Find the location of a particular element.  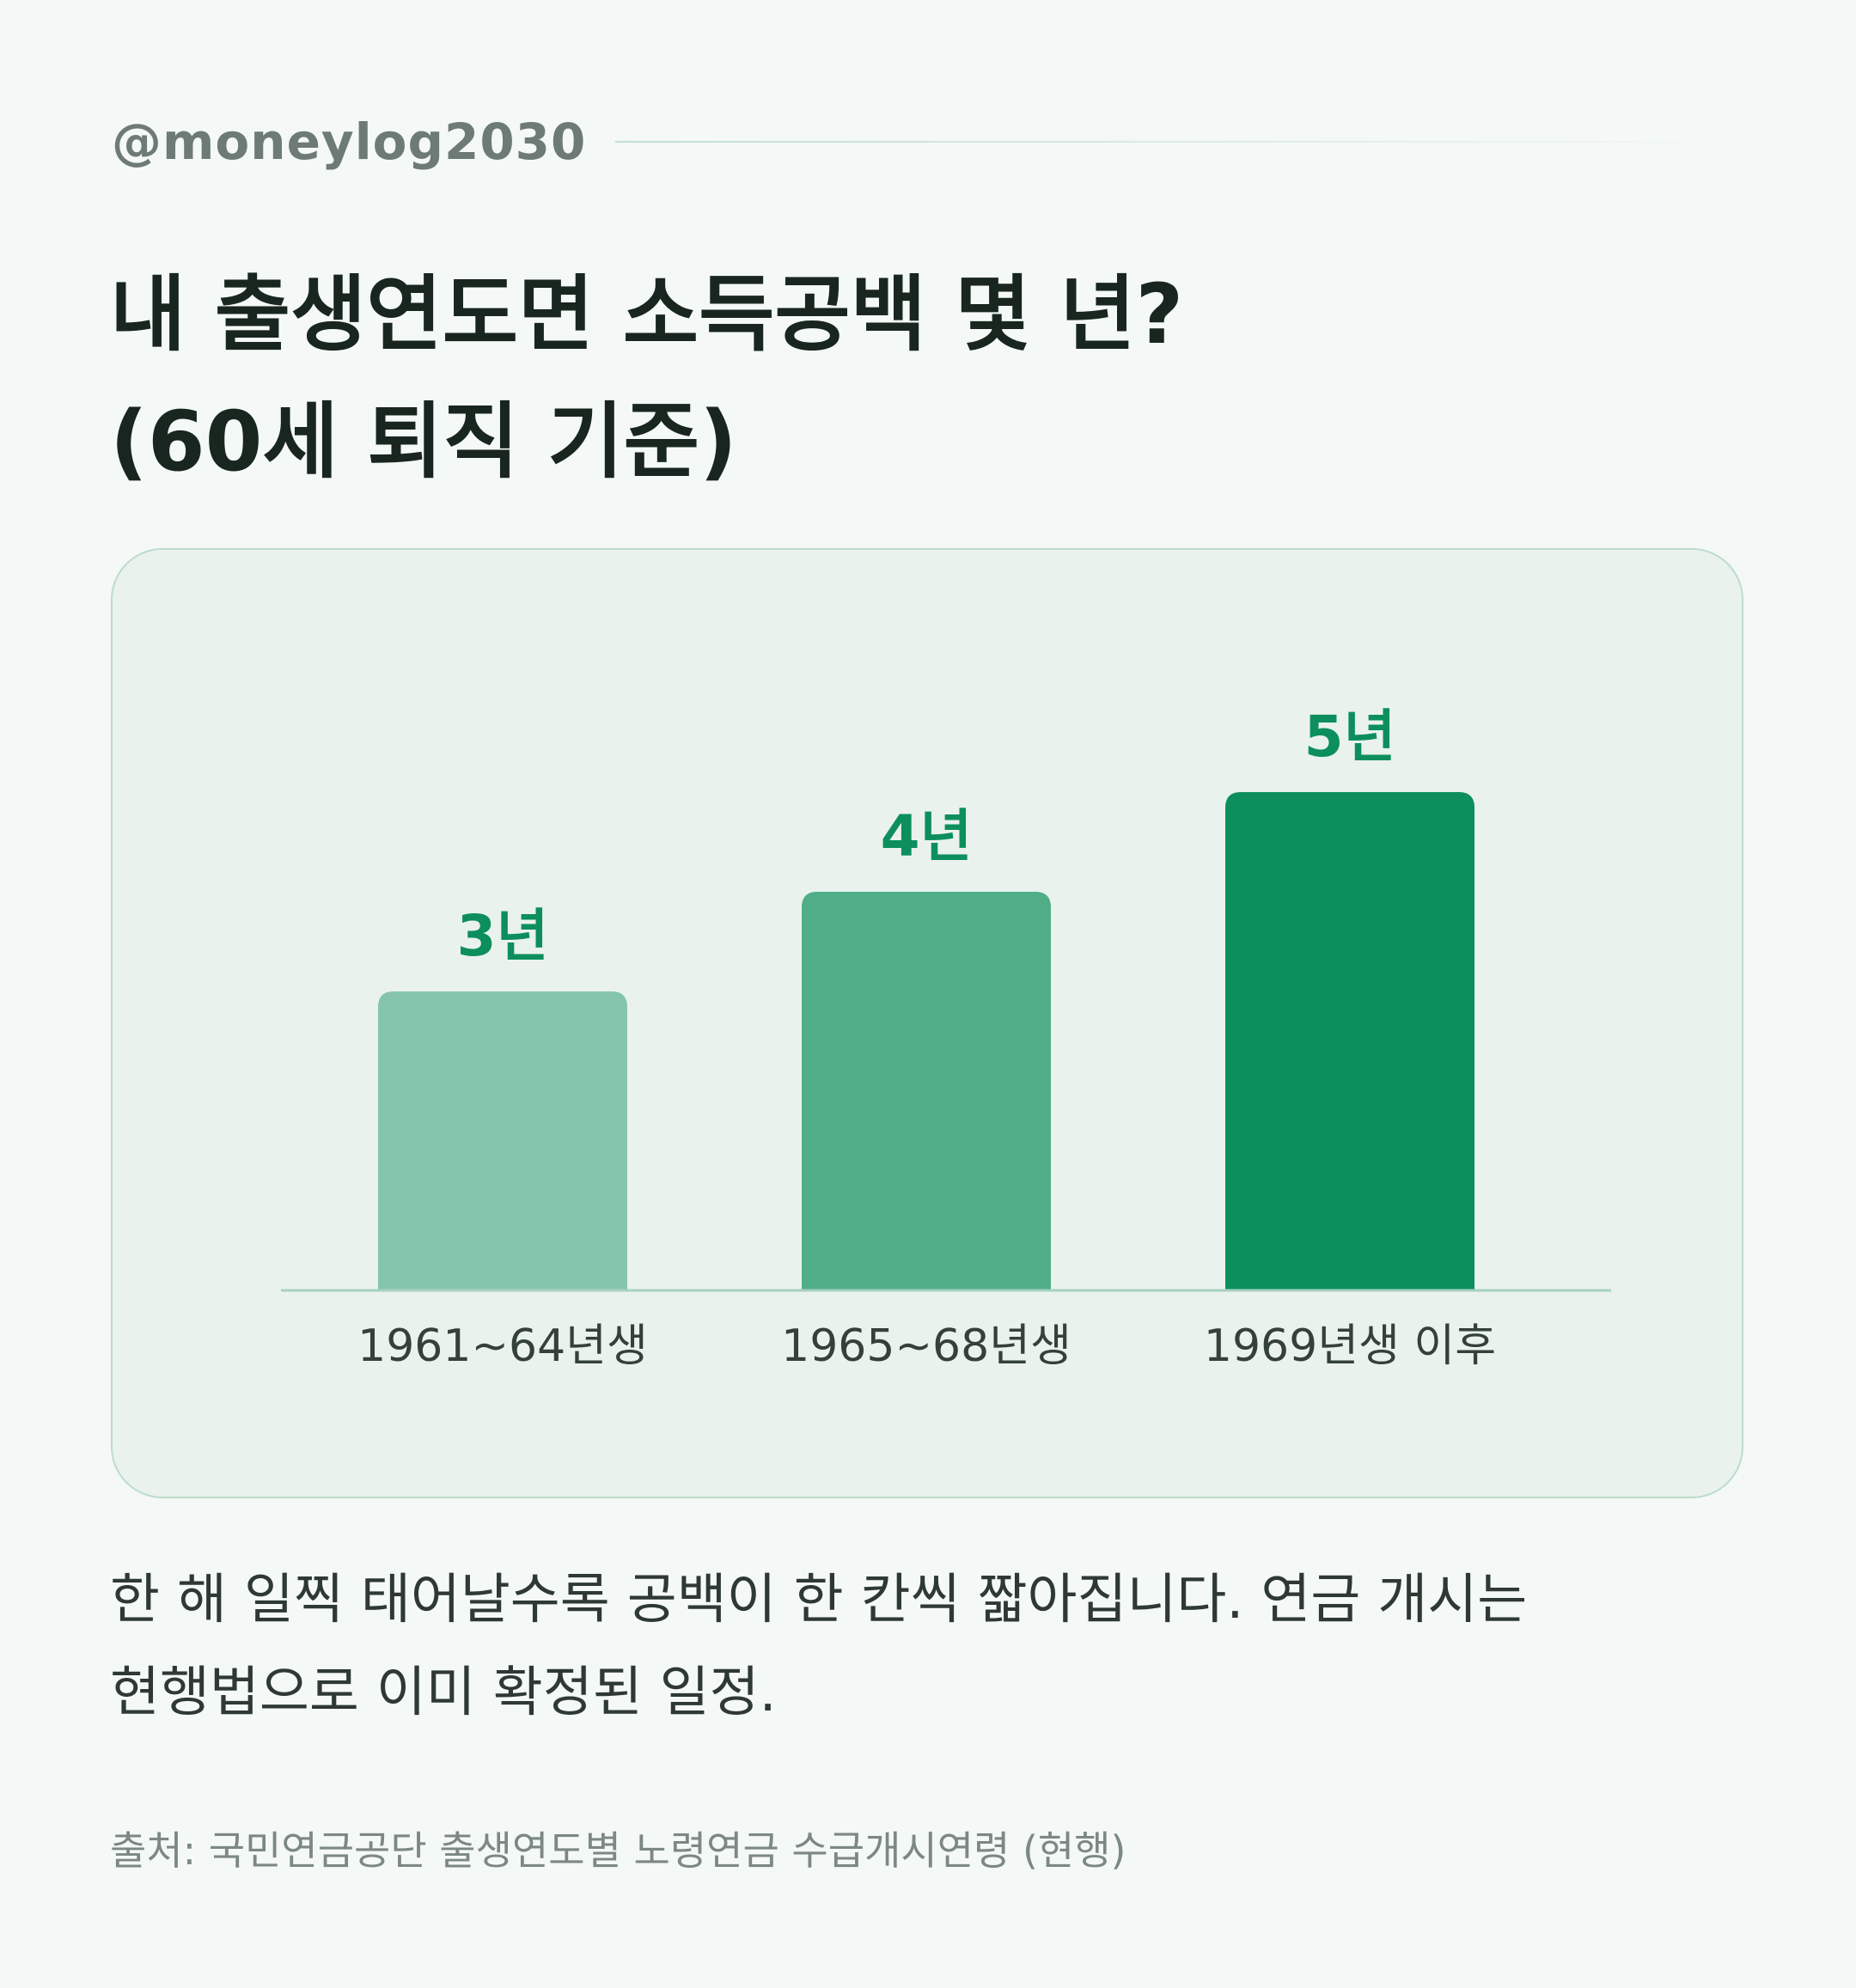

category-label-2: 1965~68년생 is located at coordinates (926, 1346).